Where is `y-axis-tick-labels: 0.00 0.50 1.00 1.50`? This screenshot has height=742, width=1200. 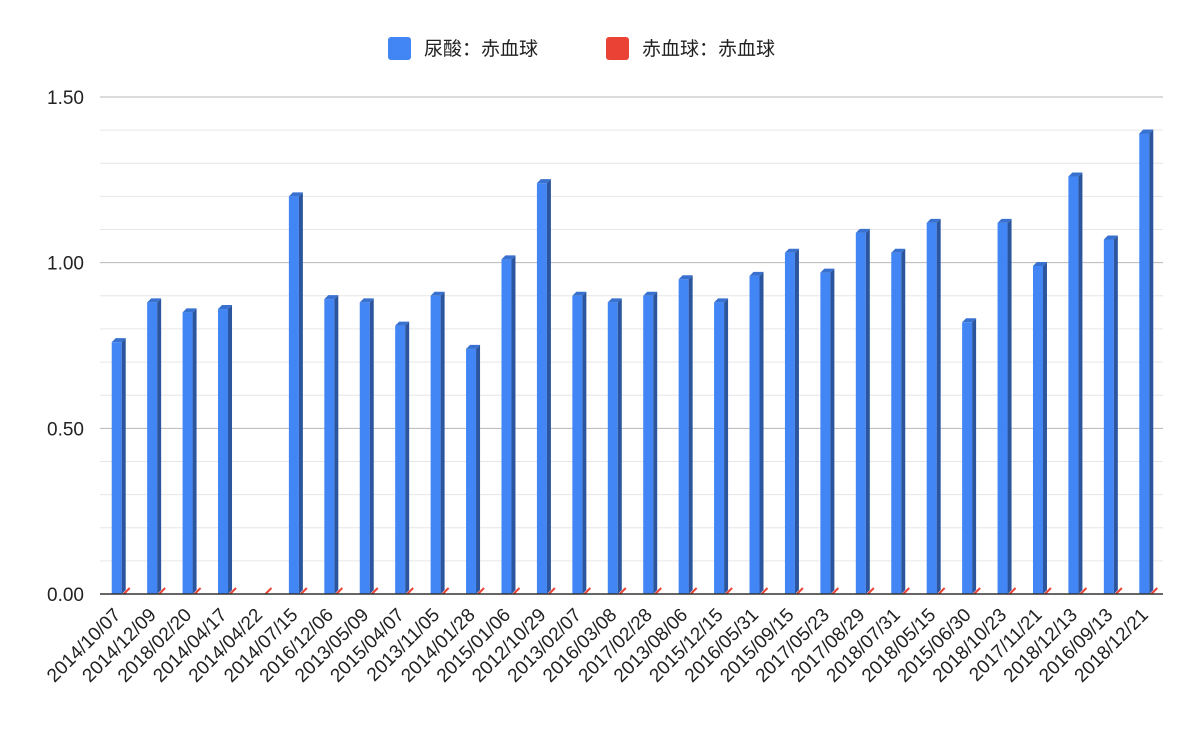
y-axis-tick-labels: 0.00 0.50 1.00 1.50 is located at coordinates (65, 347).